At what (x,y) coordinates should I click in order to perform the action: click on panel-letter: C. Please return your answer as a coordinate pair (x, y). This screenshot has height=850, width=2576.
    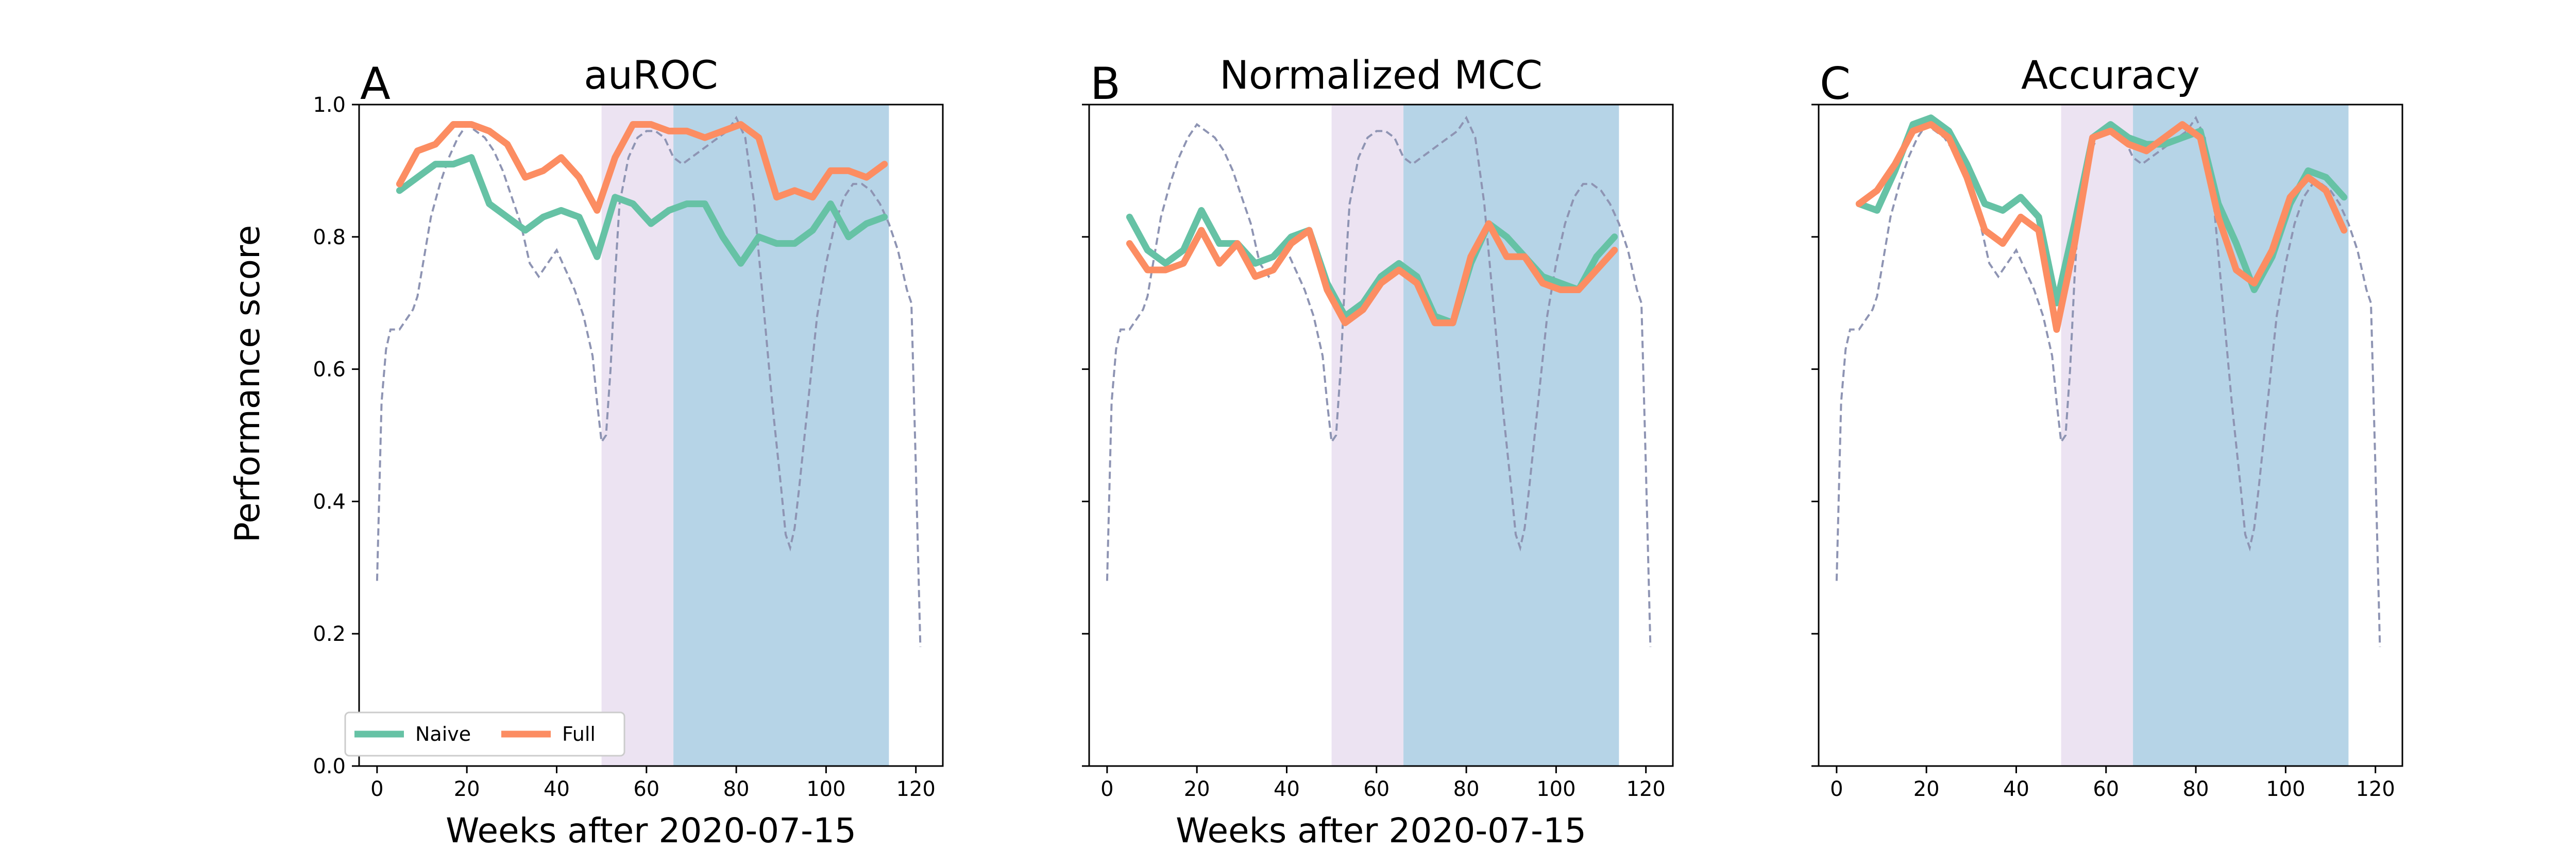
    Looking at the image, I should click on (1835, 84).